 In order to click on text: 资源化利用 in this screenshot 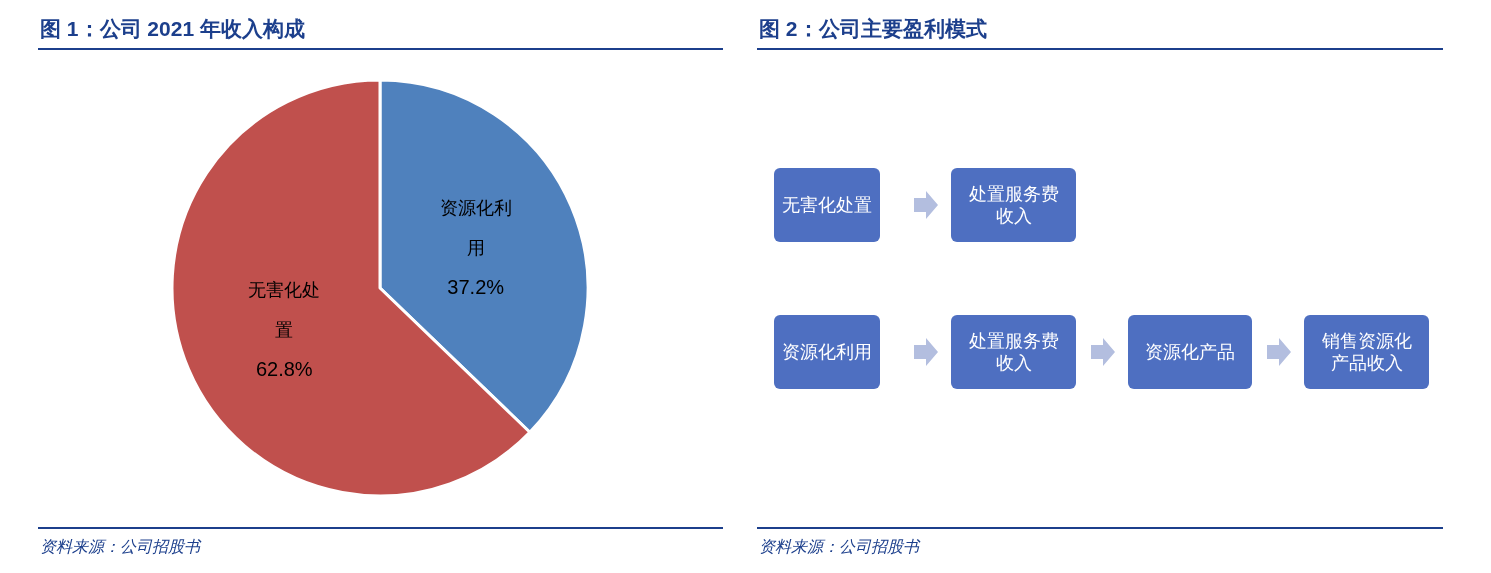, I will do `click(827, 352)`.